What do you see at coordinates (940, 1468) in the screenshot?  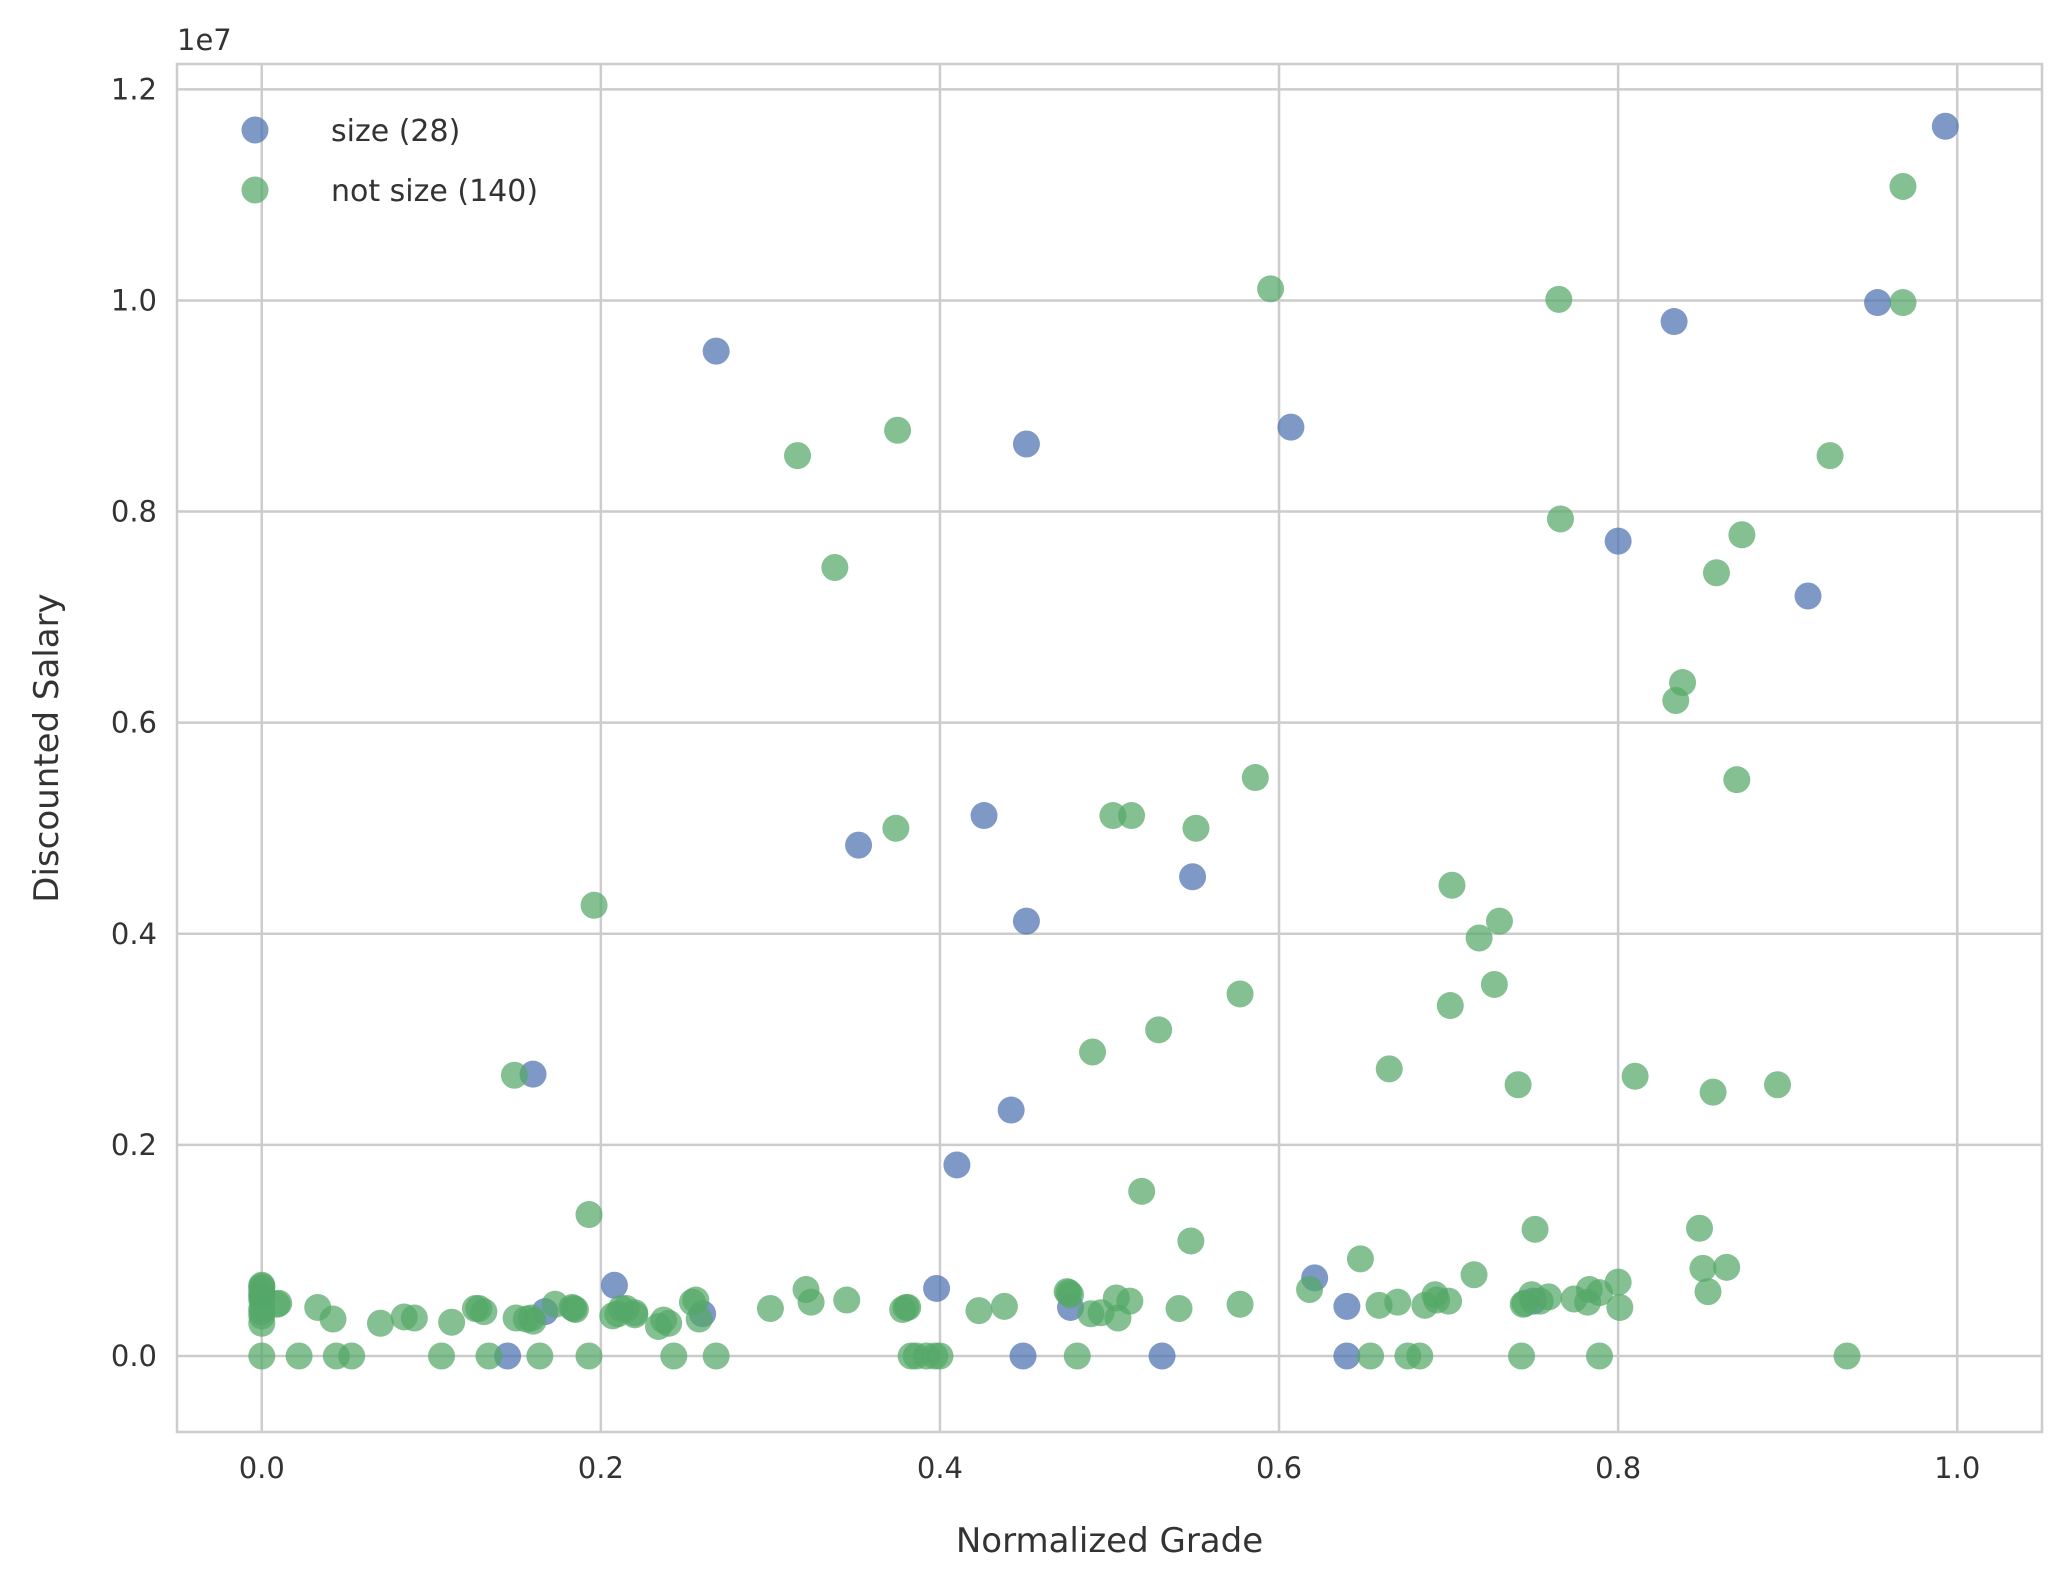 I see `x-tick-label: 0.4` at bounding box center [940, 1468].